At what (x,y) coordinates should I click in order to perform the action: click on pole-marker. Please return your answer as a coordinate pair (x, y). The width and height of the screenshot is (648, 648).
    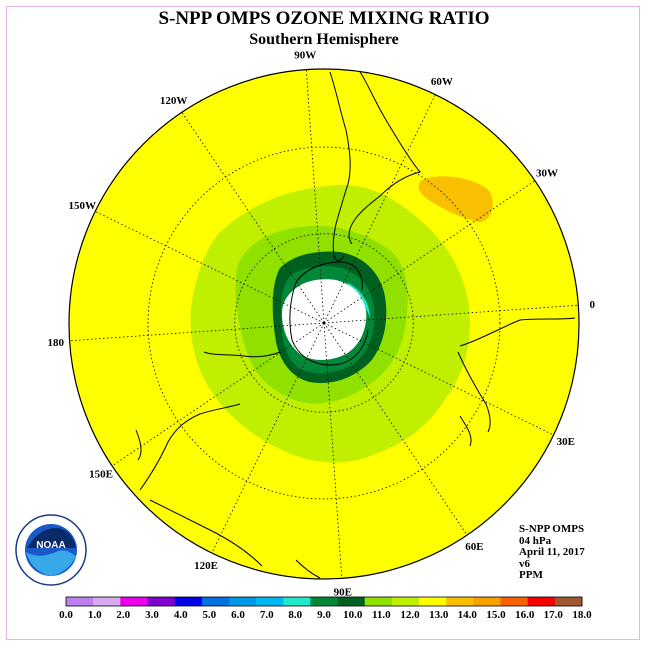
    Looking at the image, I should click on (324, 323).